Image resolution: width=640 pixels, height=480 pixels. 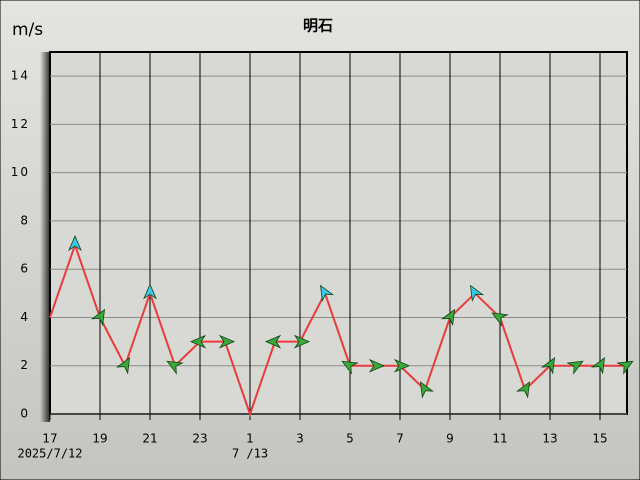 I want to click on x-tick-label: 15, so click(x=599, y=439).